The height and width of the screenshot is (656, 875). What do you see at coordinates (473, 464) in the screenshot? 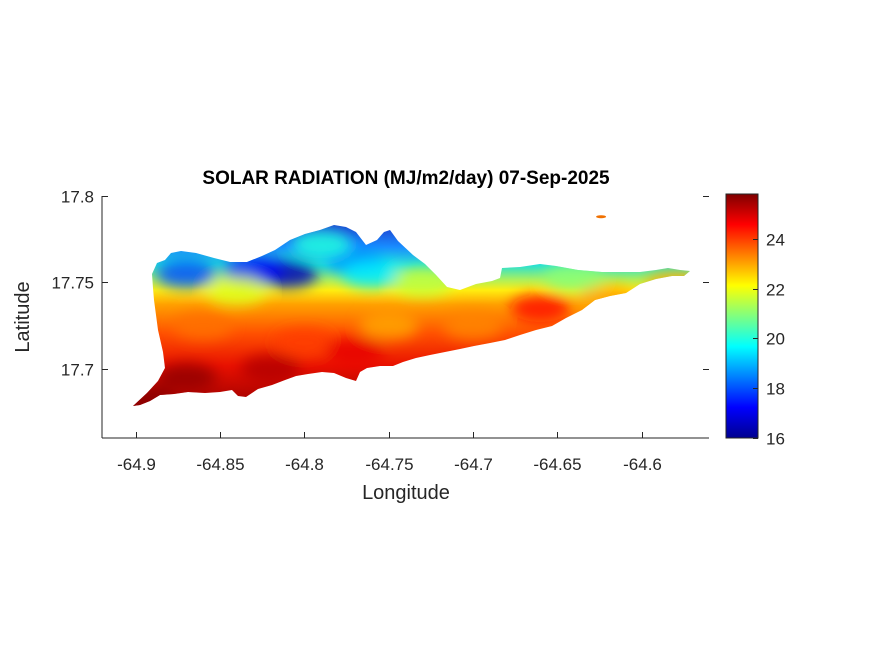
I see `x-tick-label: -64.7` at bounding box center [473, 464].